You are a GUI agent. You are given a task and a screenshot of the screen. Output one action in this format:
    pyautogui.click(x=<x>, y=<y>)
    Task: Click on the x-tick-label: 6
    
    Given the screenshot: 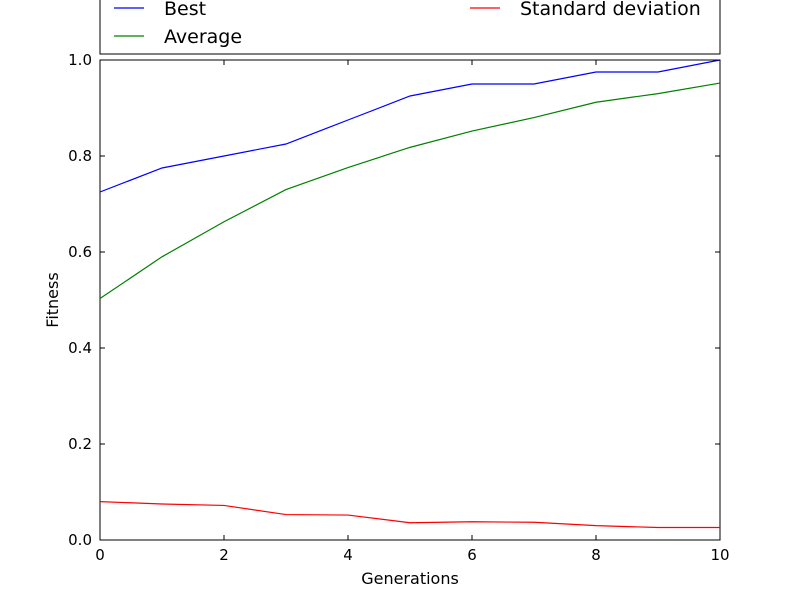 What is the action you would take?
    pyautogui.click(x=472, y=555)
    